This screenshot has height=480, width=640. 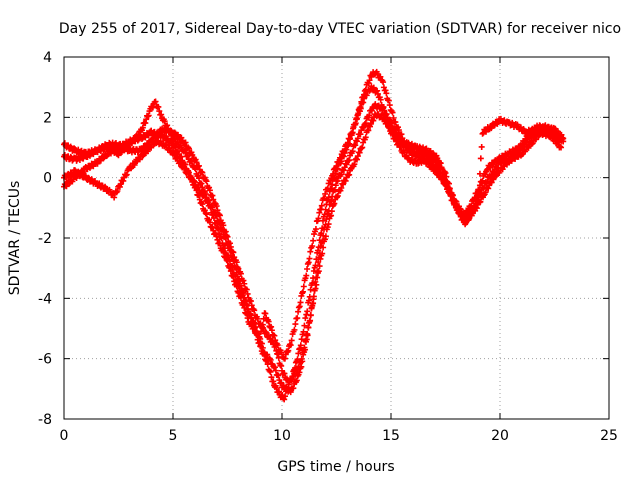 What do you see at coordinates (45, 239) in the screenshot?
I see `y-tick-label: -2` at bounding box center [45, 239].